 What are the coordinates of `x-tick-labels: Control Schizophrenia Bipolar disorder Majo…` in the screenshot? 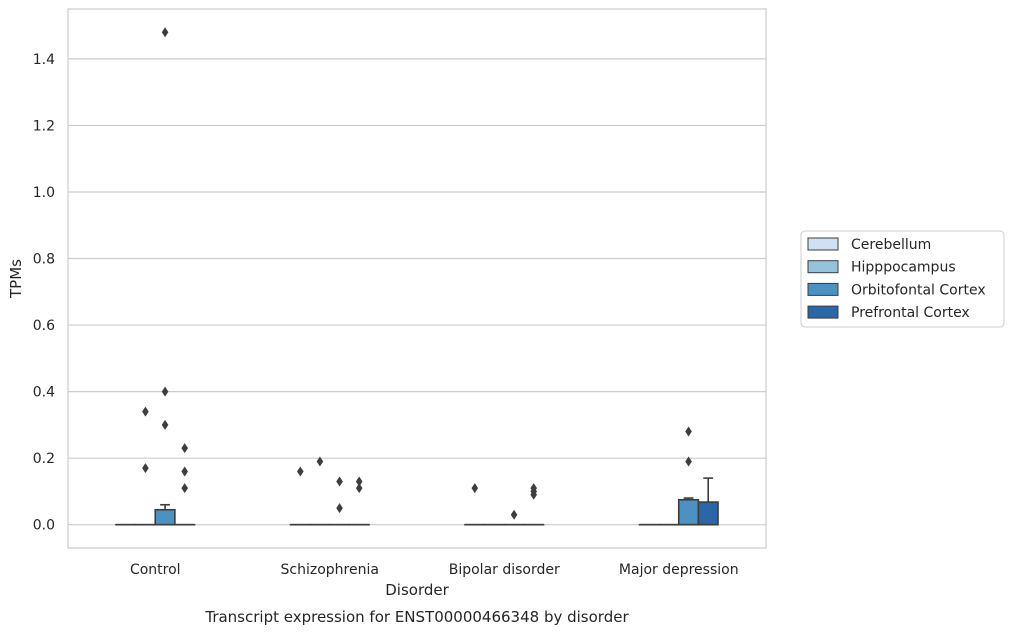 It's located at (434, 570).